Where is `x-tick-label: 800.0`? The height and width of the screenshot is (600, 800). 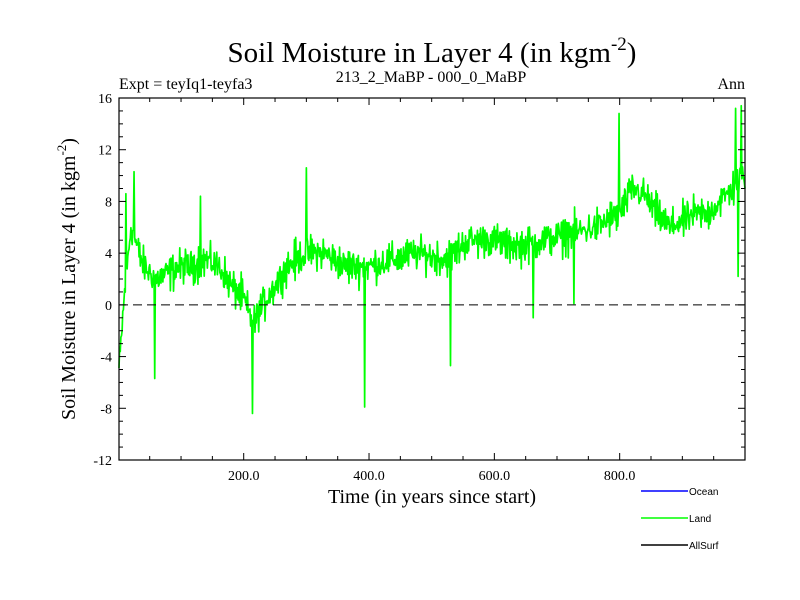 x-tick-label: 800.0 is located at coordinates (620, 476).